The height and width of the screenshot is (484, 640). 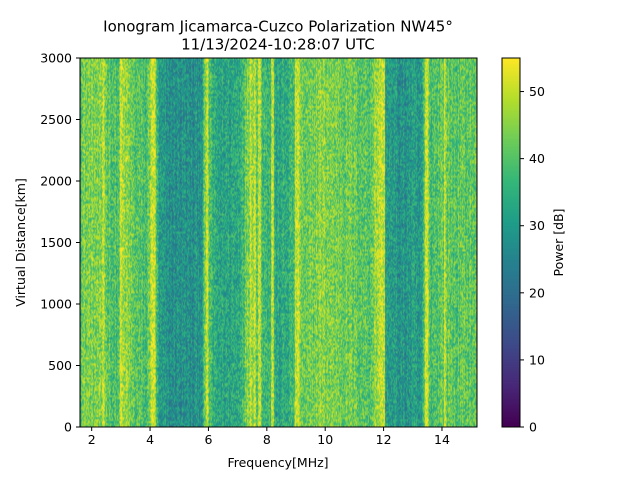 I want to click on chart-title-line2: 11/13/2024-10:28:07 UTC, so click(x=278, y=45).